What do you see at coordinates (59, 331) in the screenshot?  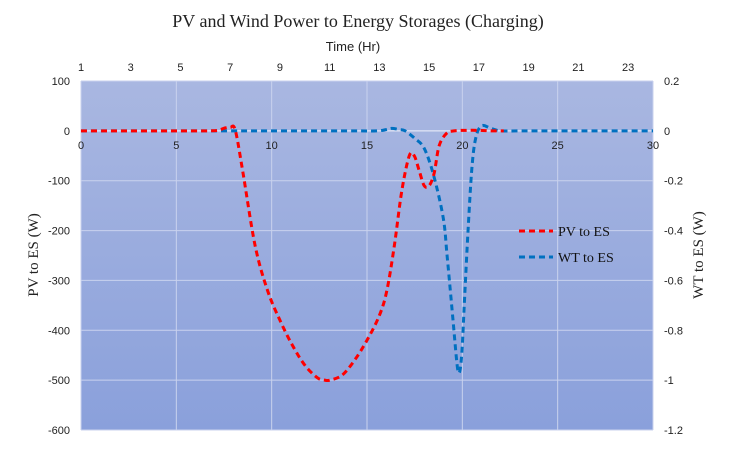 I see `left-tick-label: -400` at bounding box center [59, 331].